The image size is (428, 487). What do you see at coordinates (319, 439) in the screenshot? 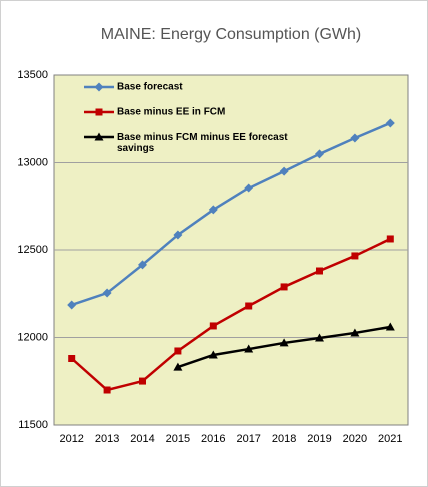
I see `x-tick-label: 2019` at bounding box center [319, 439].